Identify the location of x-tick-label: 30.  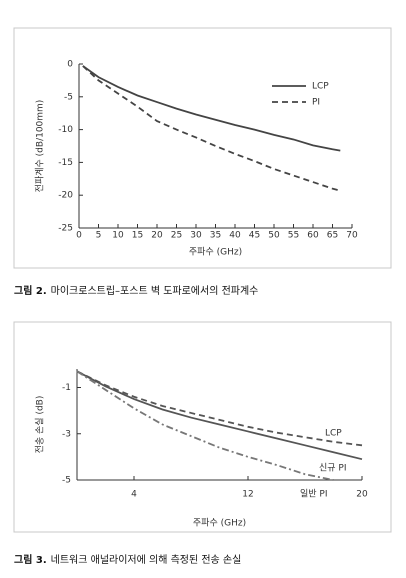
(196, 236).